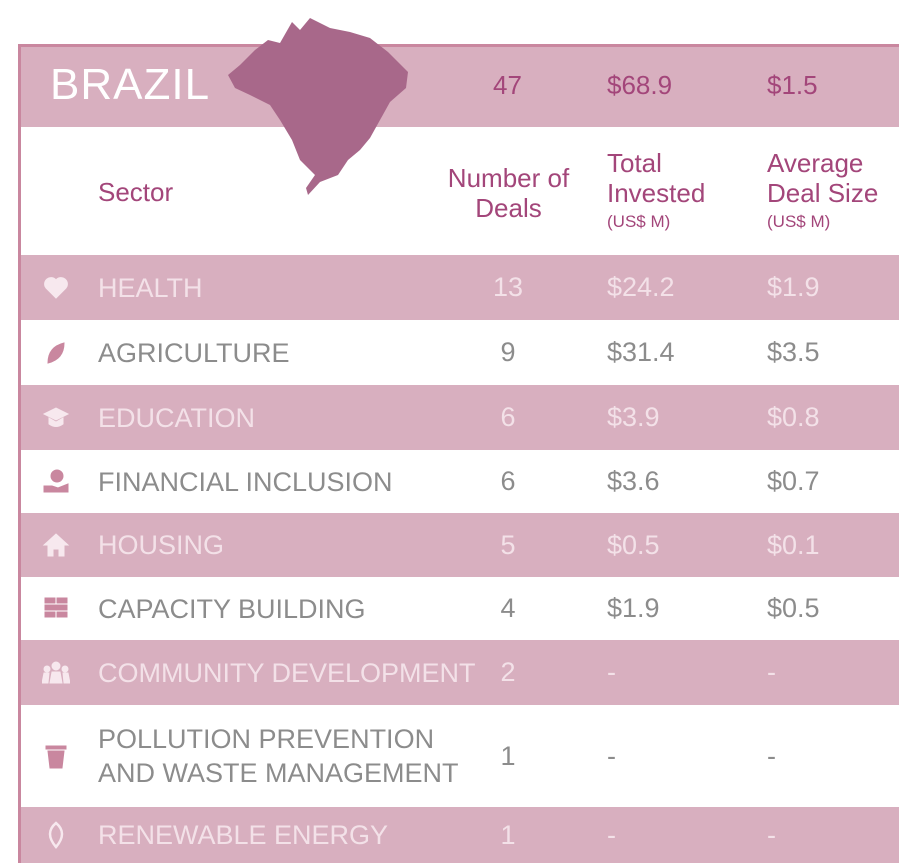  What do you see at coordinates (823, 178) in the screenshot?
I see `col-average: Average Deal Size` at bounding box center [823, 178].